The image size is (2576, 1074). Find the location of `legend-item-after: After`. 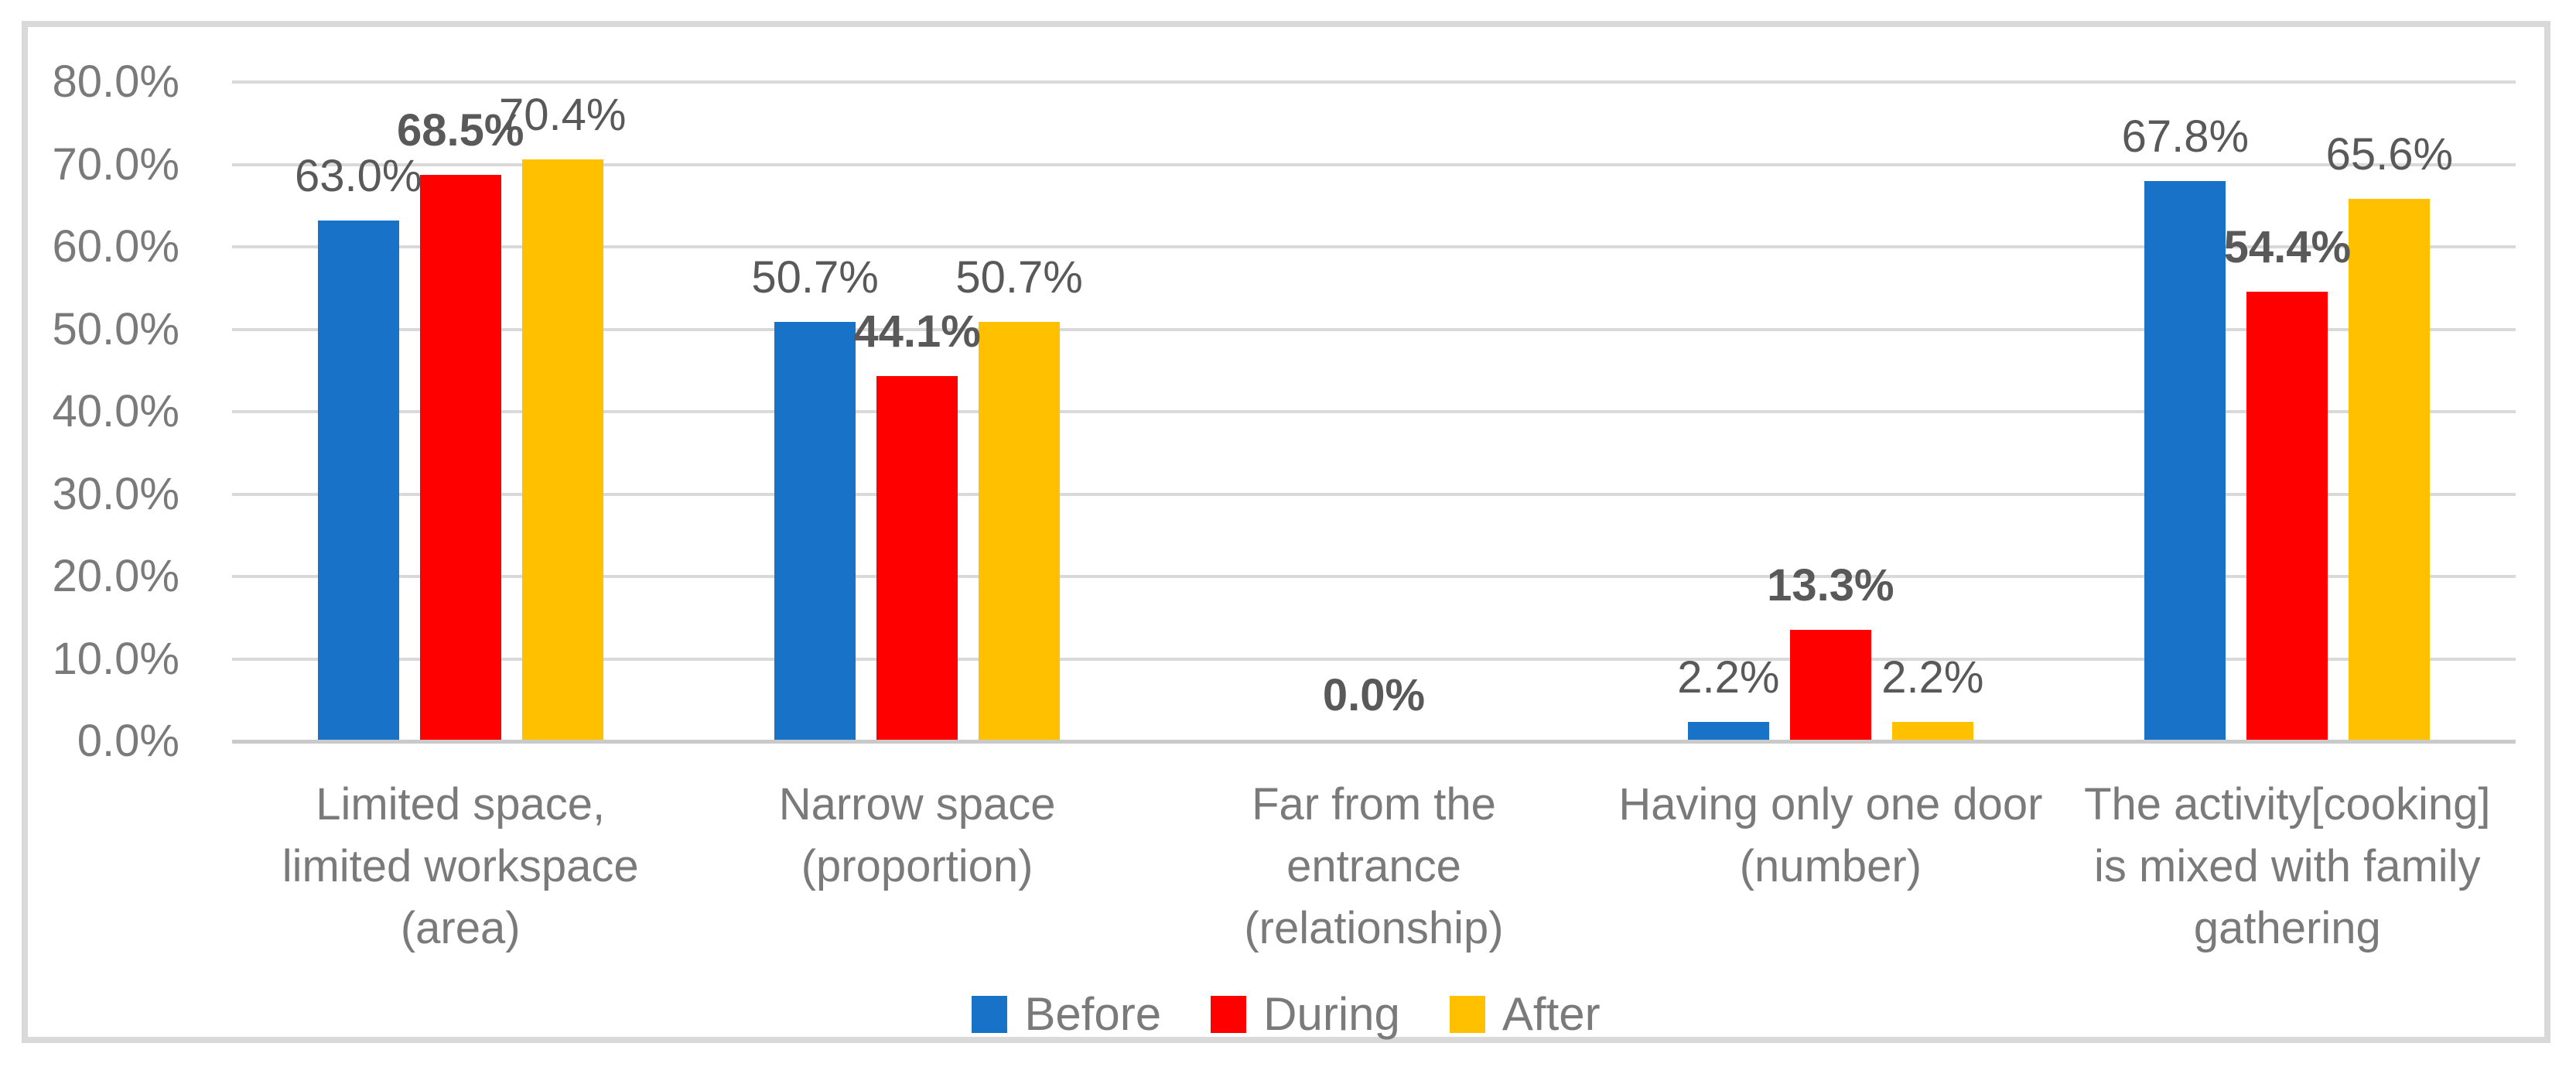

legend-item-after: After is located at coordinates (1525, 1014).